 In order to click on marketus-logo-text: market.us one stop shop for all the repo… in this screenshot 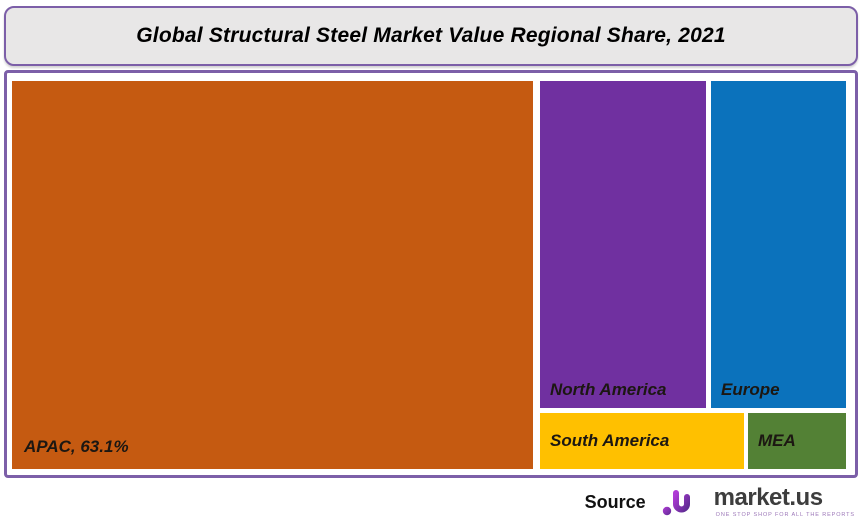, I will do `click(784, 501)`.